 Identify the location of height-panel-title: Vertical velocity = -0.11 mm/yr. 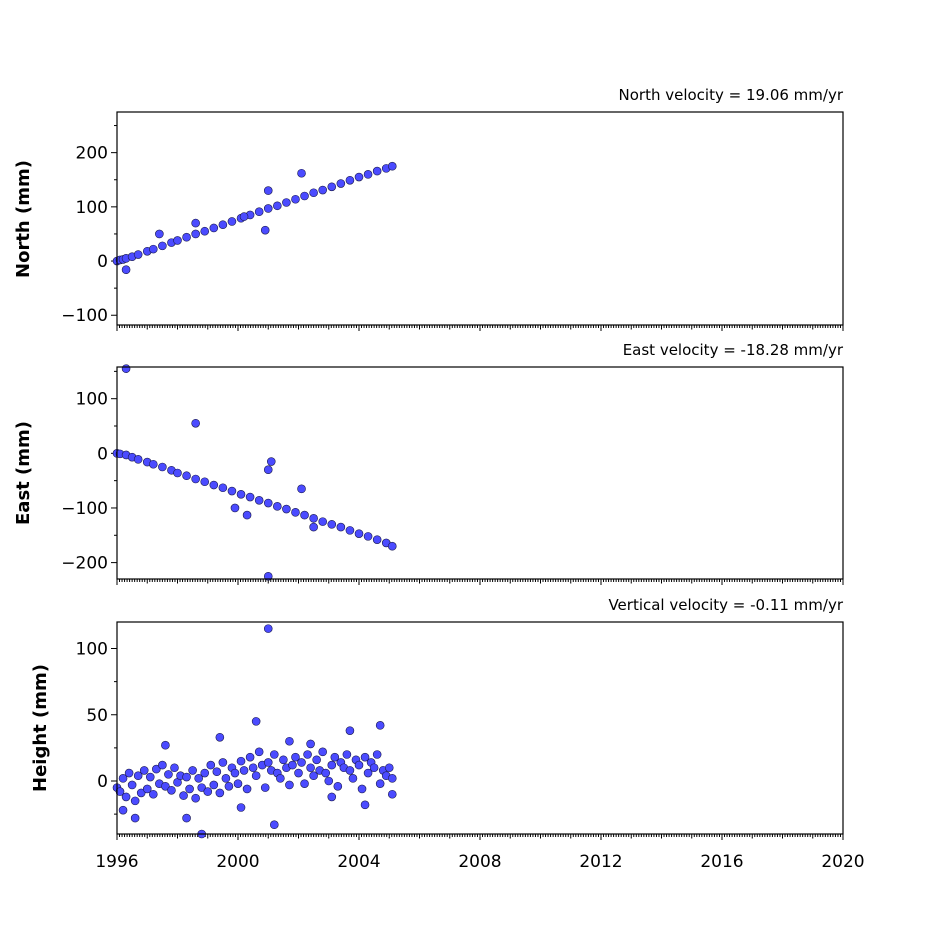
(725, 605).